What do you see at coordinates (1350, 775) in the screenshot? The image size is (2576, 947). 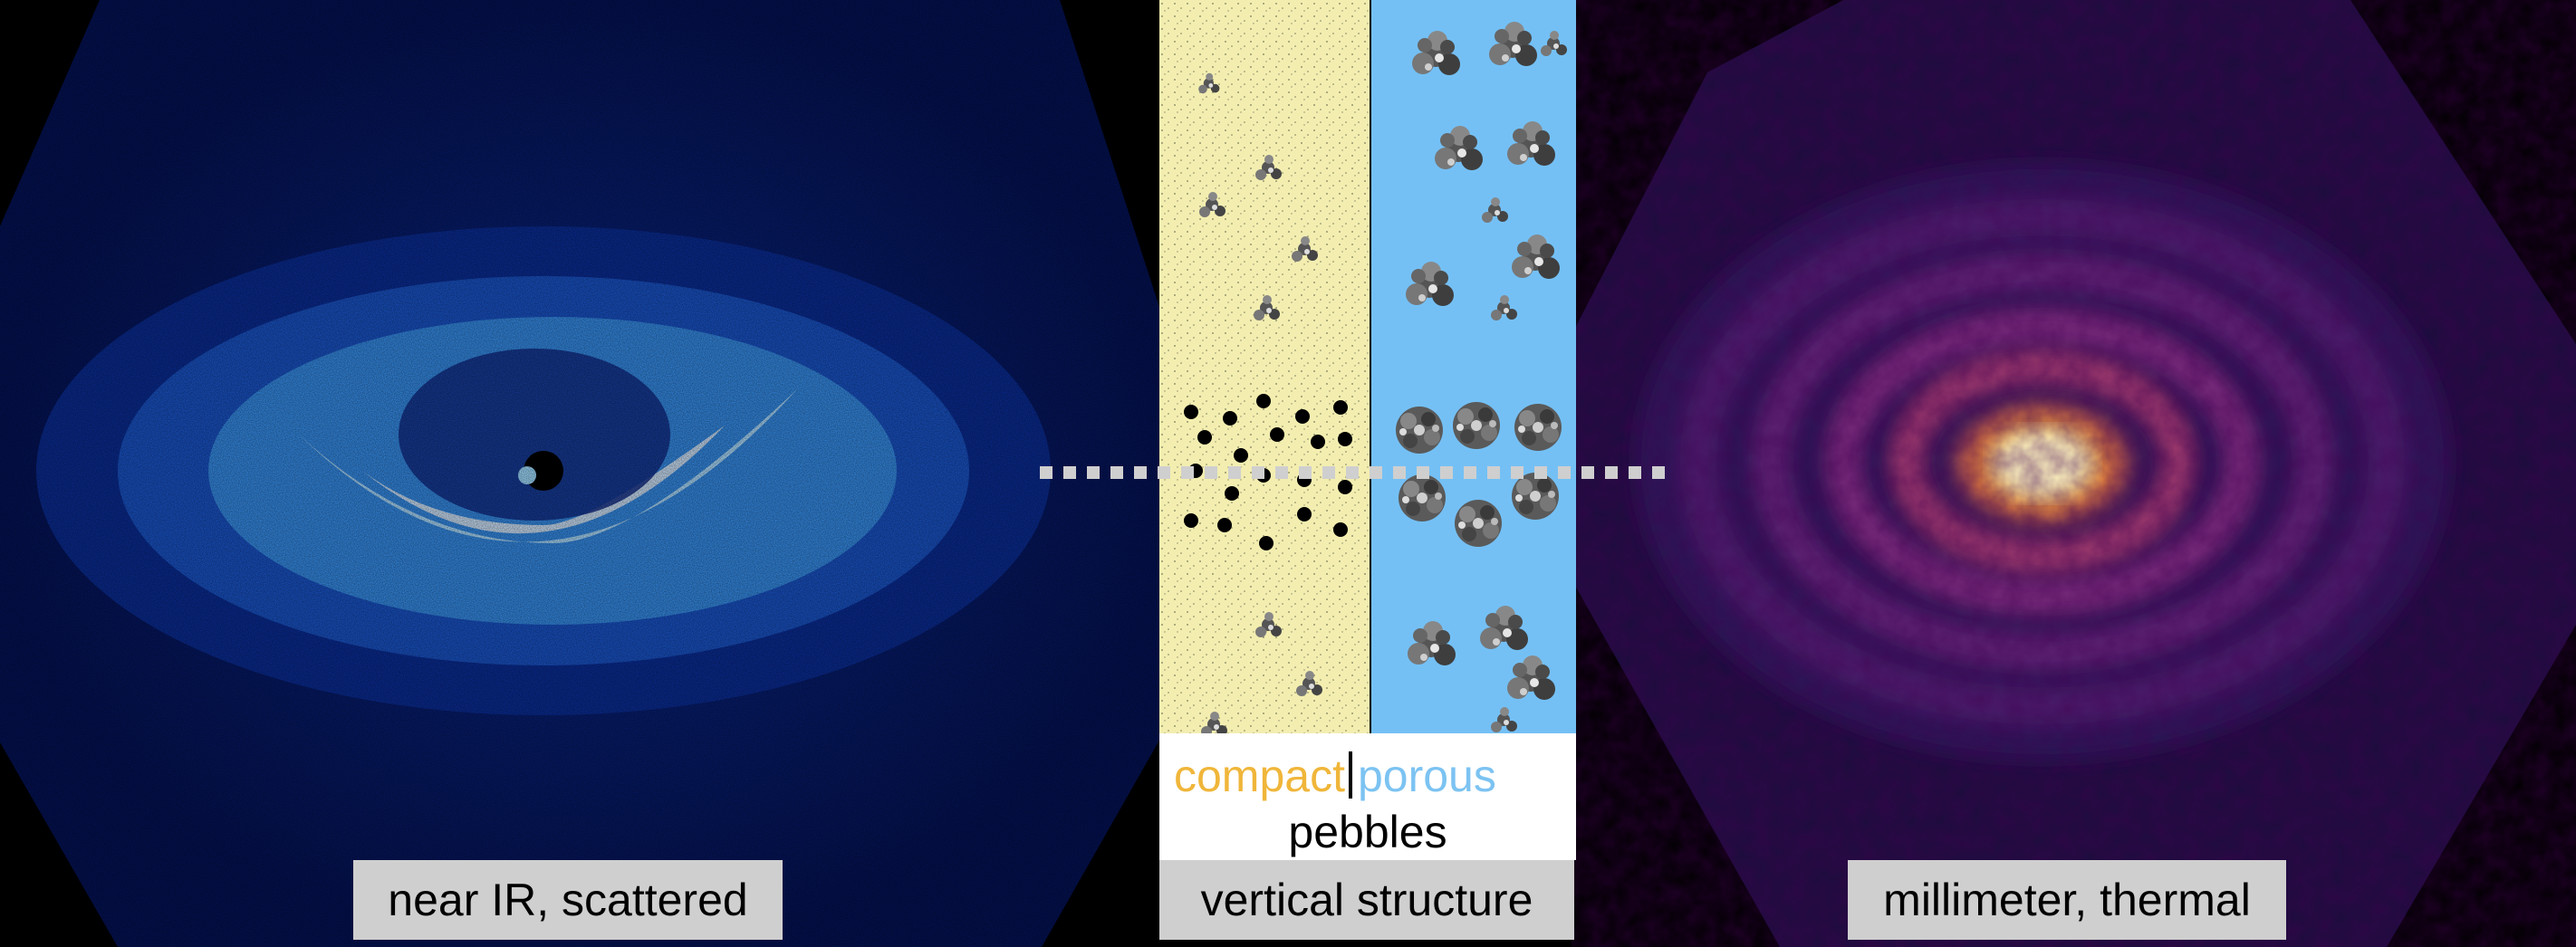 I see `legend-separator` at bounding box center [1350, 775].